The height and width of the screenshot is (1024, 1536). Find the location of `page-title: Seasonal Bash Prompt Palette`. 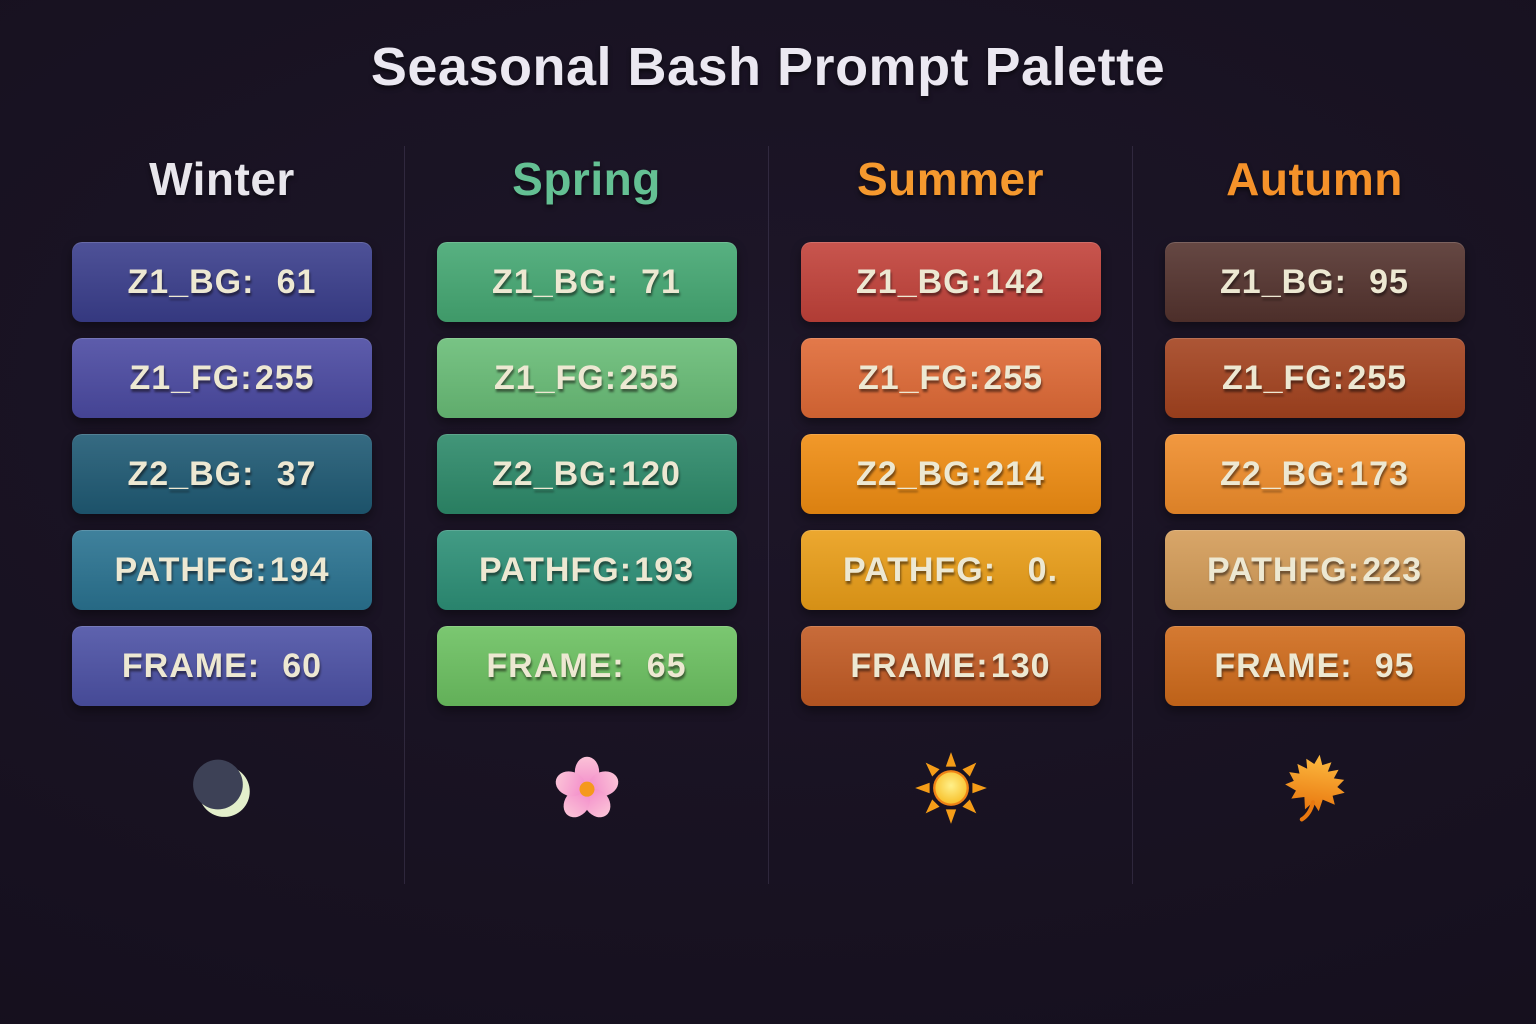

page-title: Seasonal Bash Prompt Palette is located at coordinates (768, 67).